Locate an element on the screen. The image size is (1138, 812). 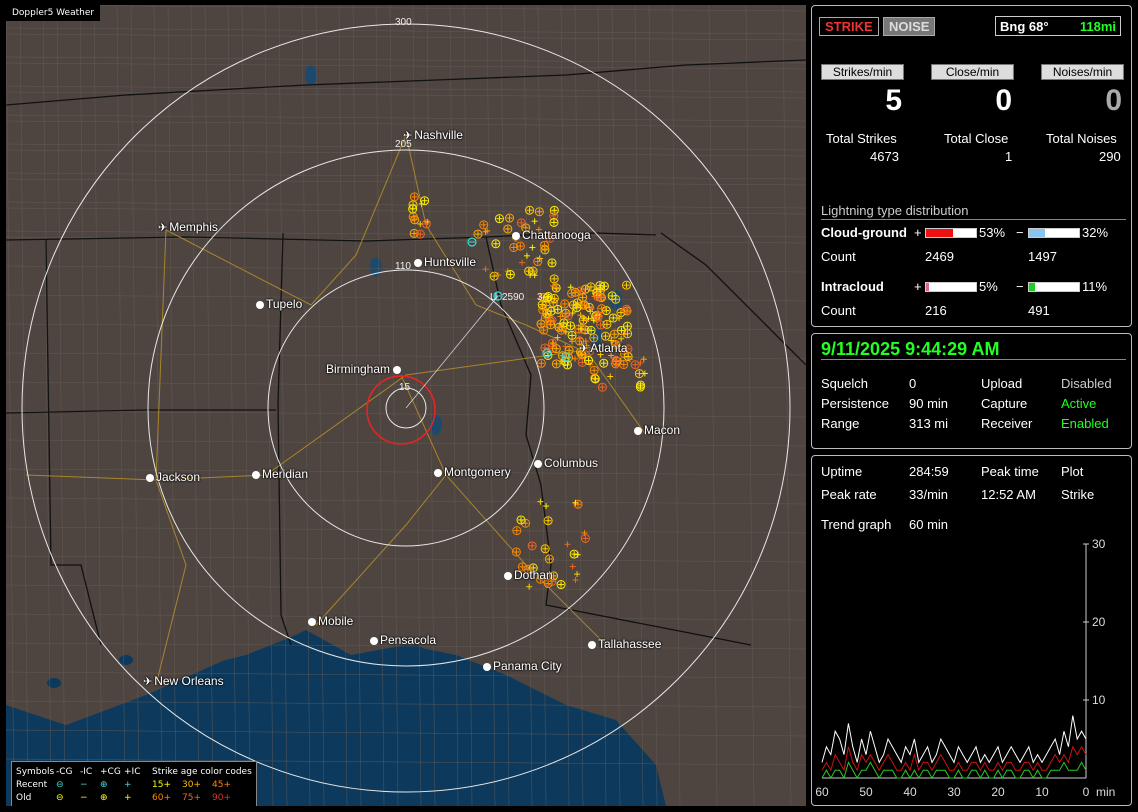
ic-negative-count: 491 is located at coordinates (1039, 310).